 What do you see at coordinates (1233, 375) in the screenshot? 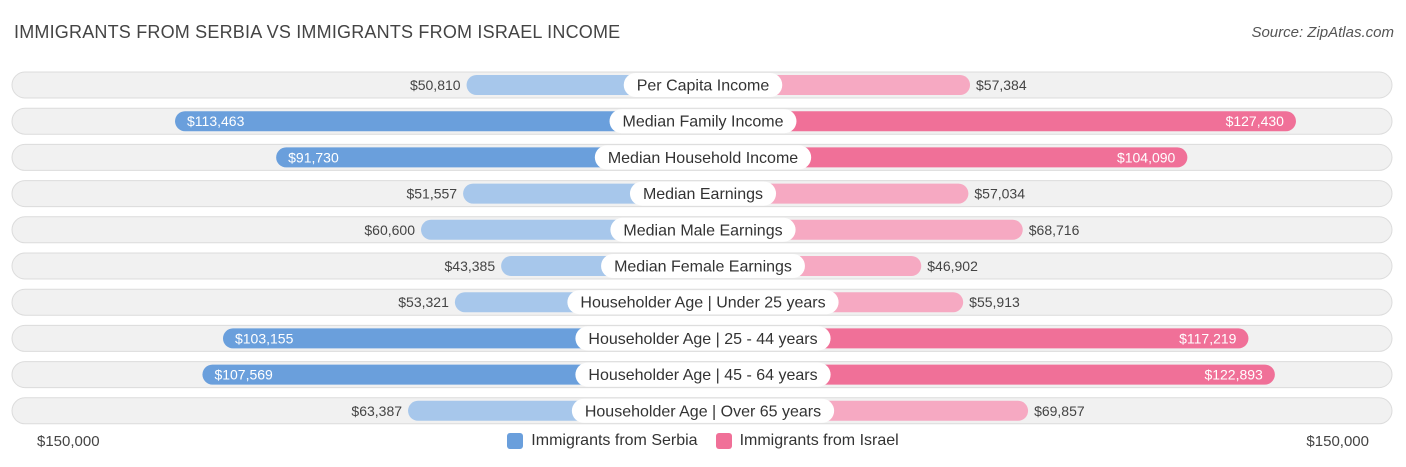
I see `value-label-israel: $122,893` at bounding box center [1233, 375].